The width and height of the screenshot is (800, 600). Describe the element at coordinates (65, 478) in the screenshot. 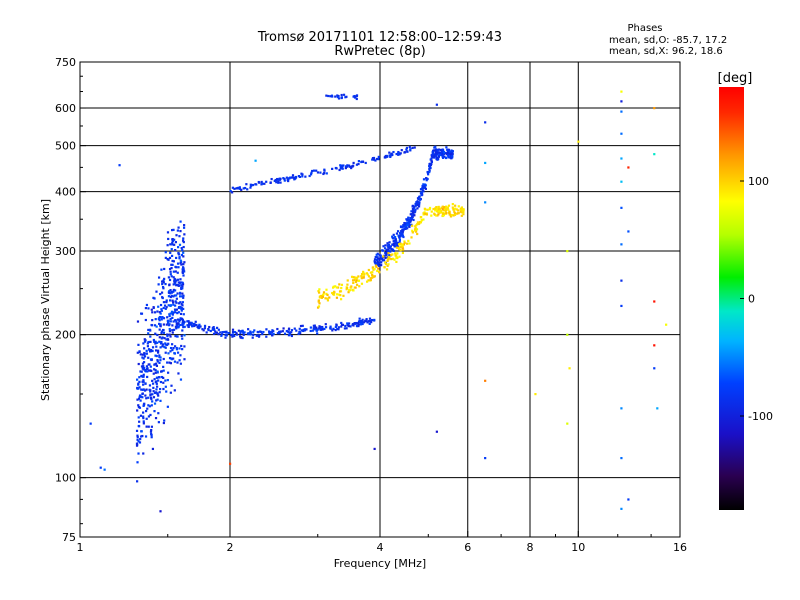

I see `y-tick-label: 100` at that location.